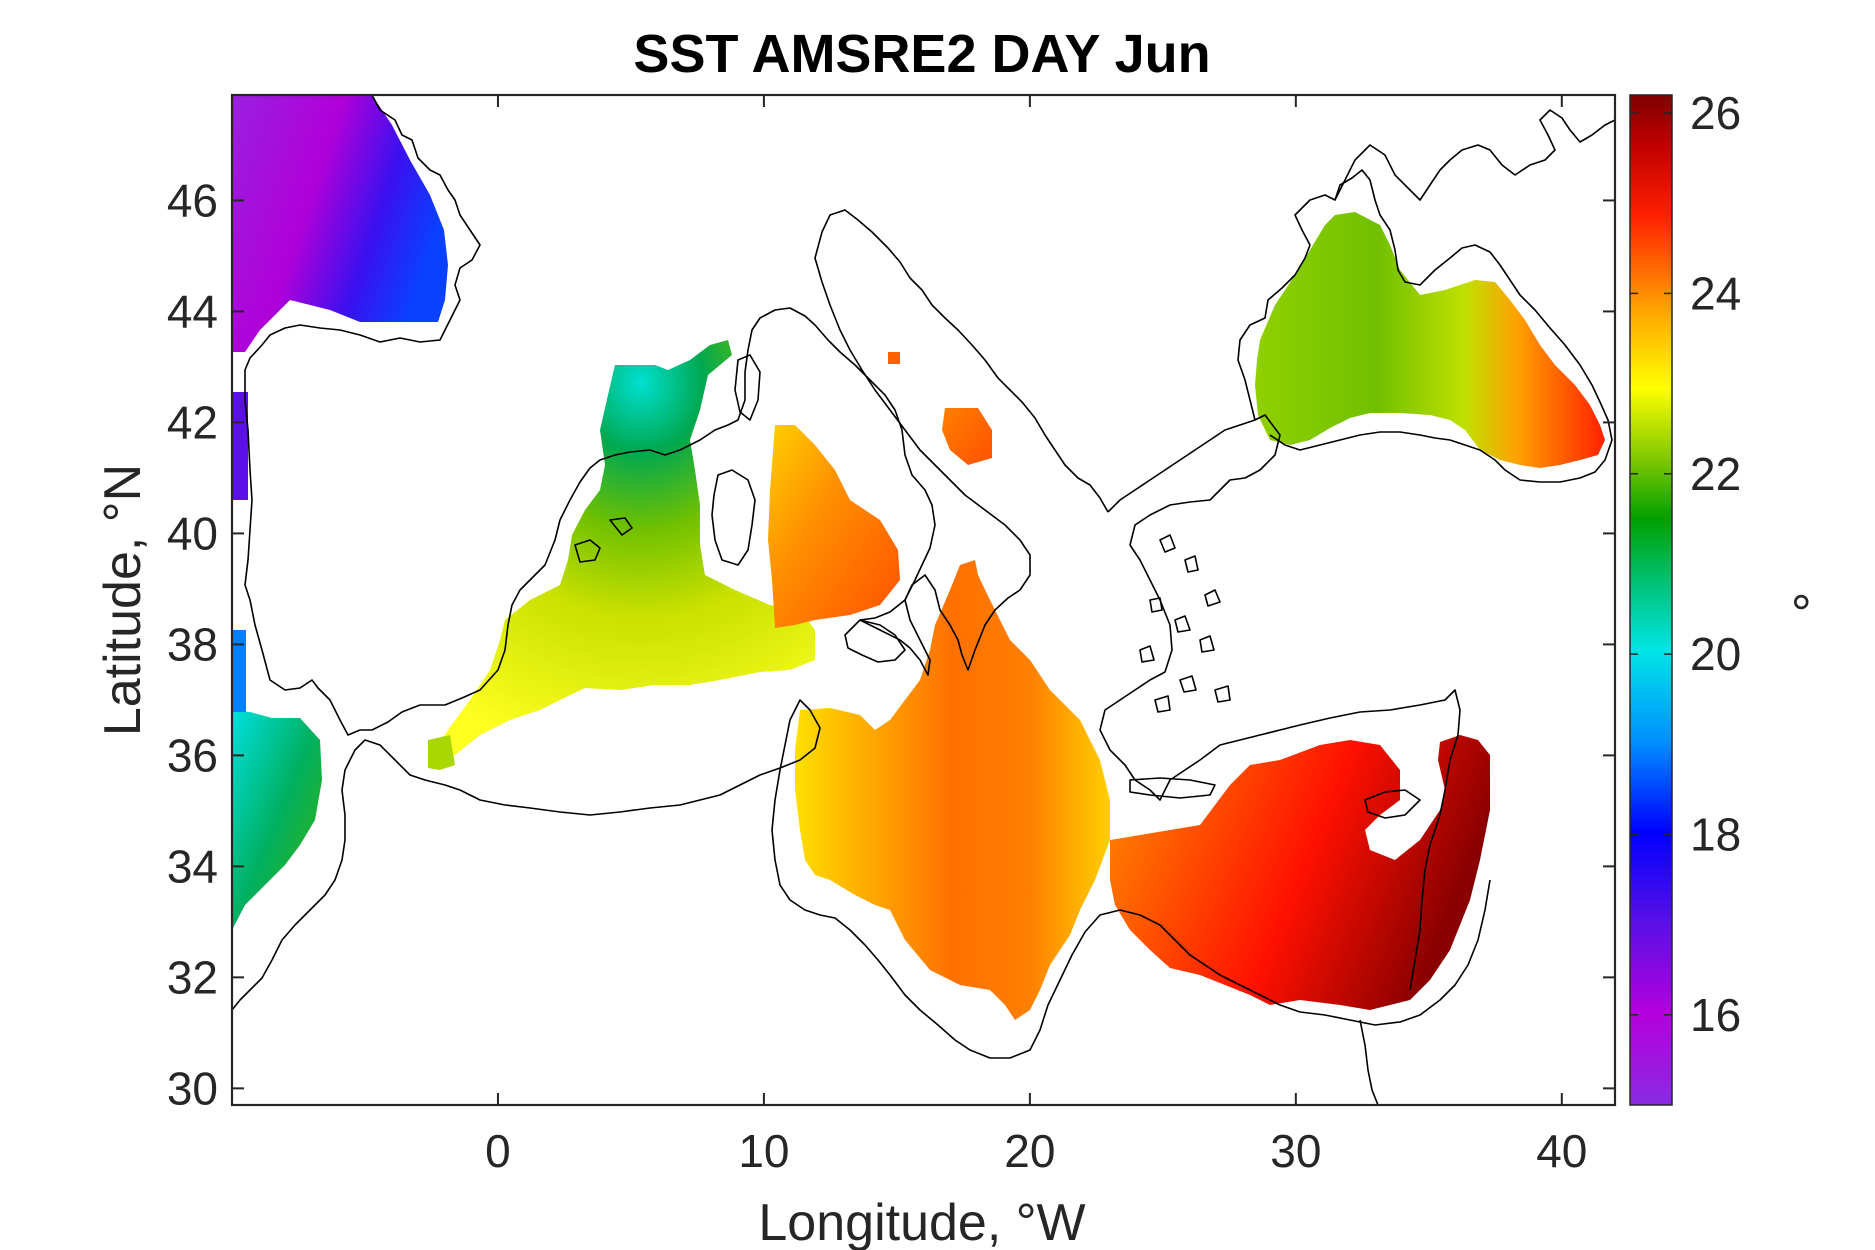  What do you see at coordinates (1715, 654) in the screenshot?
I see `colorbar-tick-label: 20` at bounding box center [1715, 654].